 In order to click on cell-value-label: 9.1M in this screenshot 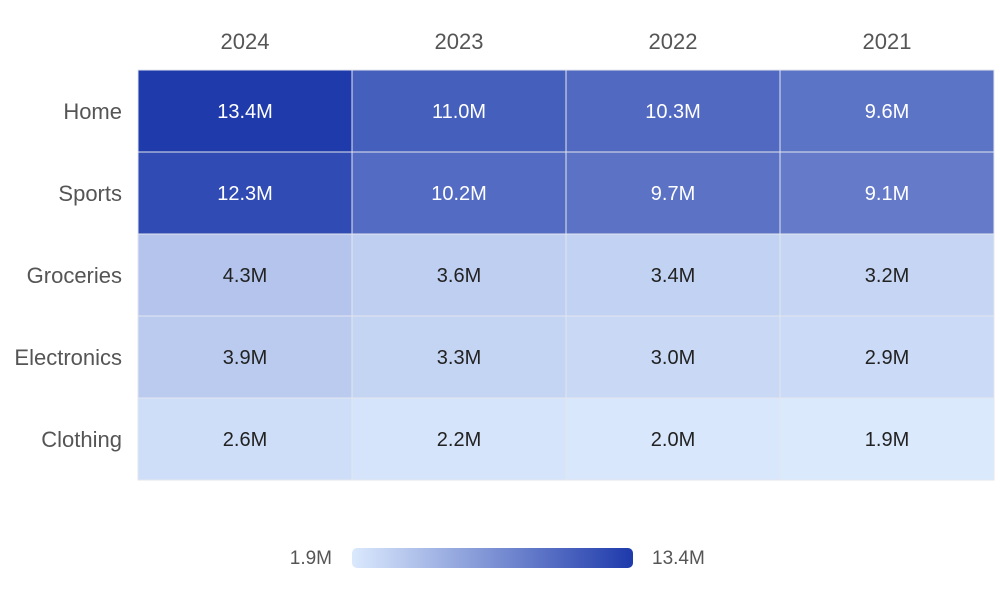, I will do `click(887, 194)`.